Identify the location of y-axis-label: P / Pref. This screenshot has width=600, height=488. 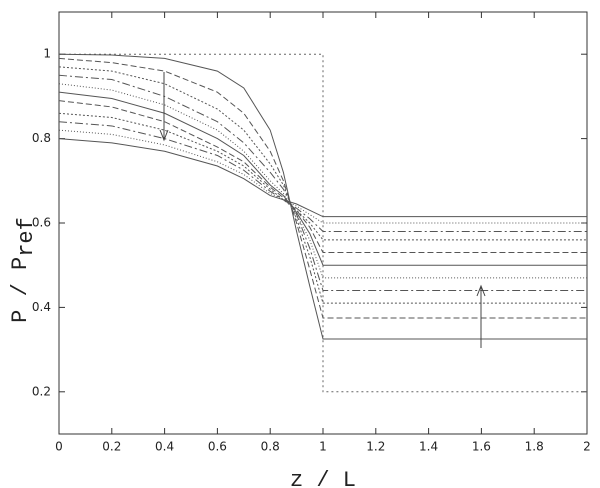
(23, 270).